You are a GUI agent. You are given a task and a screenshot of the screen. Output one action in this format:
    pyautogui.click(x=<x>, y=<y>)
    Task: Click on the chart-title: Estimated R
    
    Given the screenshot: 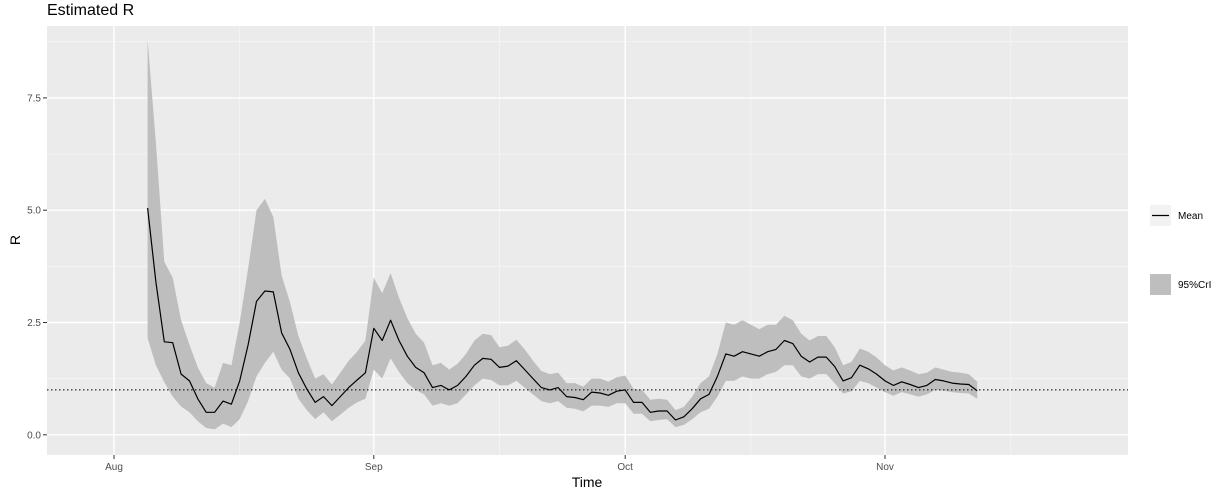 What is the action you would take?
    pyautogui.click(x=90, y=10)
    